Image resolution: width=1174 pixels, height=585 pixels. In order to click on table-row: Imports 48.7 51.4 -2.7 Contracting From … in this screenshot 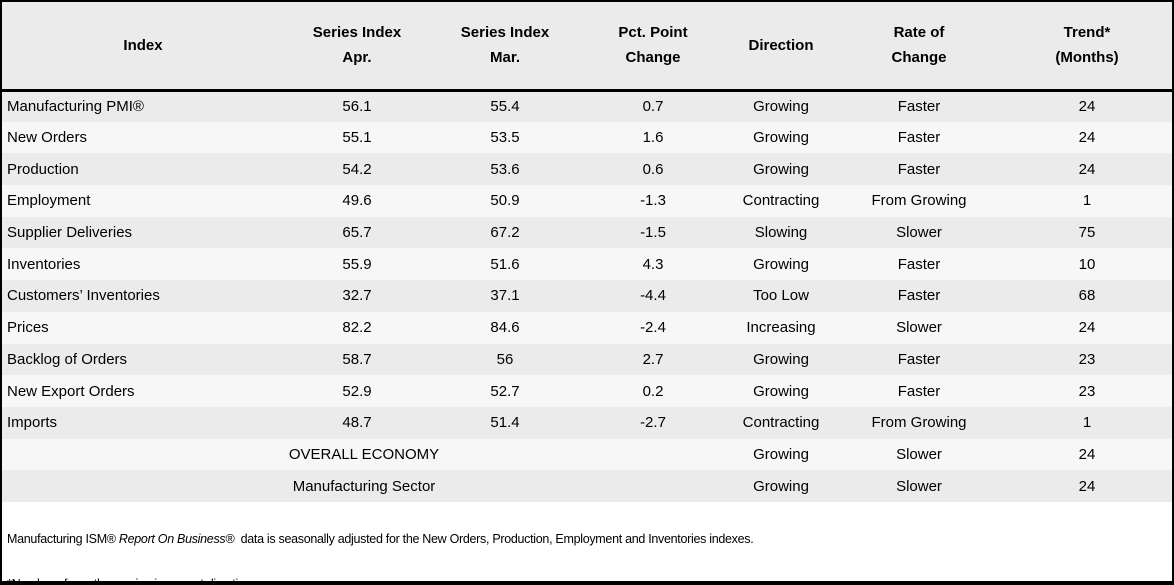, I will do `click(587, 422)`.